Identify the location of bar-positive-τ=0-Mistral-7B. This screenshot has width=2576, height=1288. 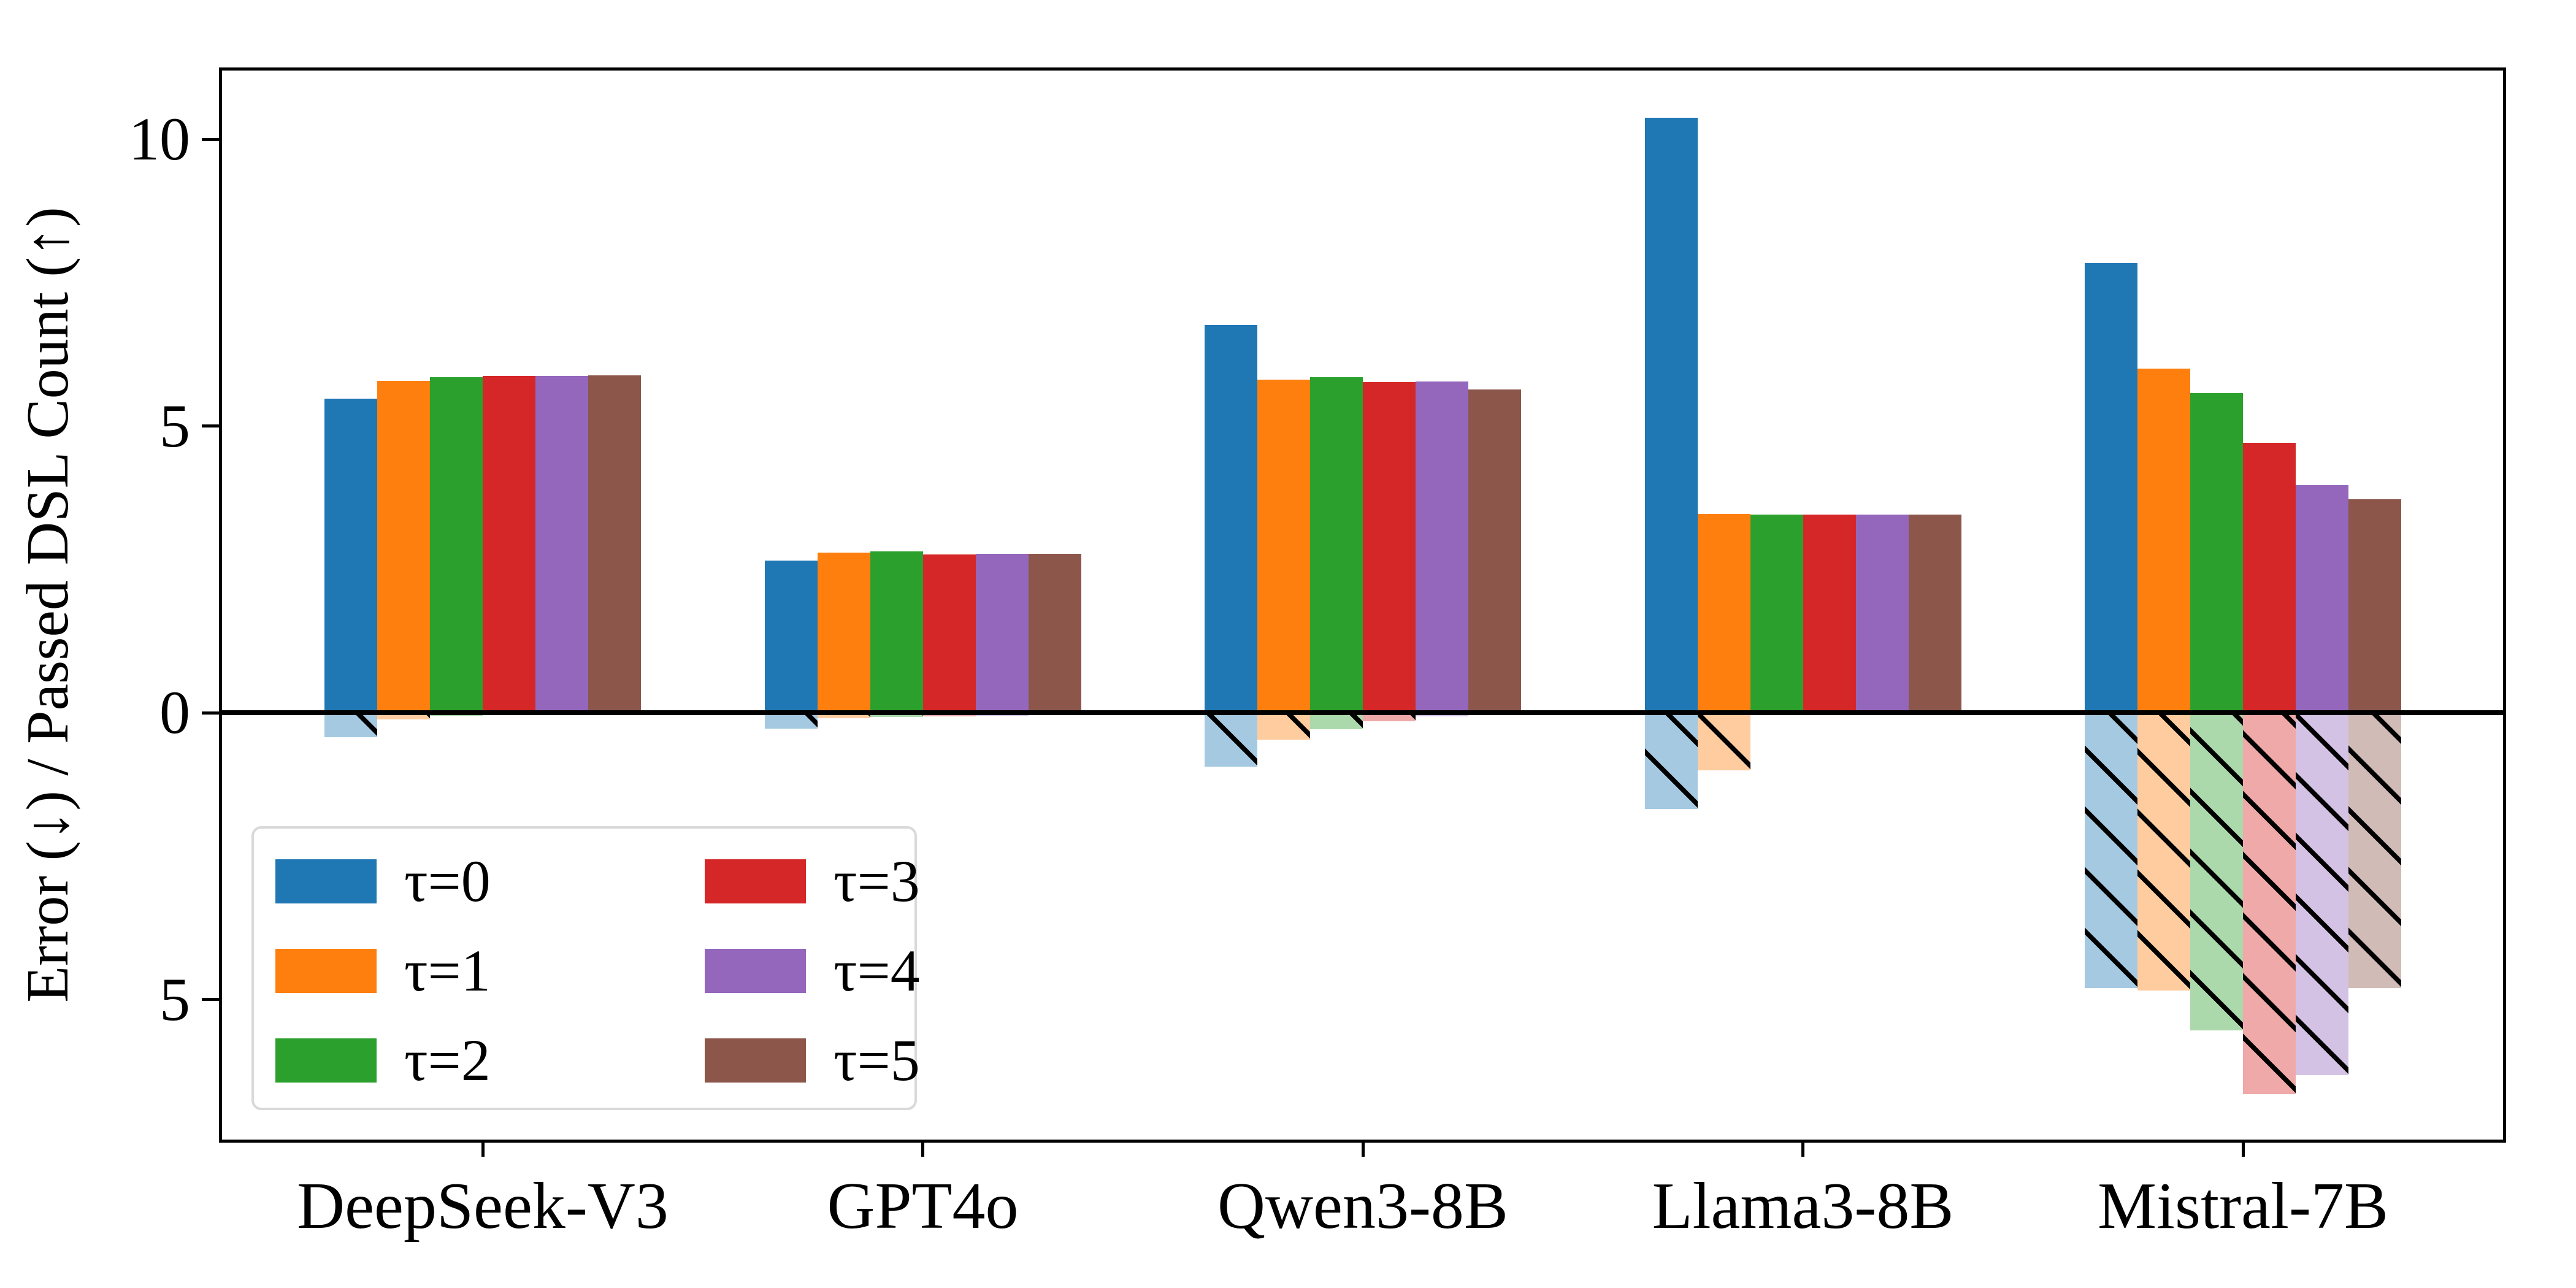
(2111, 488).